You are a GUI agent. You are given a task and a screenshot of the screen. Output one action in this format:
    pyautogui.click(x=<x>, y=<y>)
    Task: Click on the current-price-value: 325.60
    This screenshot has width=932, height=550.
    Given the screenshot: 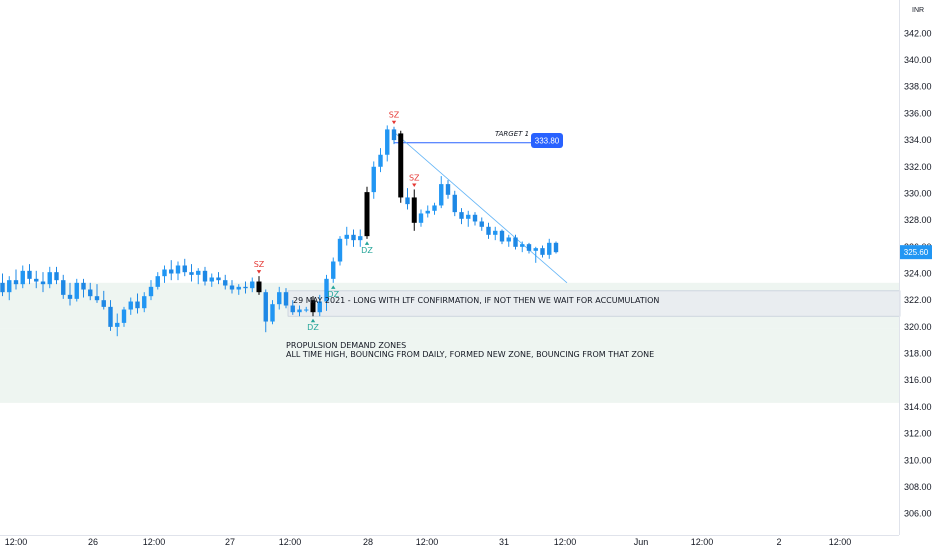 What is the action you would take?
    pyautogui.click(x=916, y=252)
    